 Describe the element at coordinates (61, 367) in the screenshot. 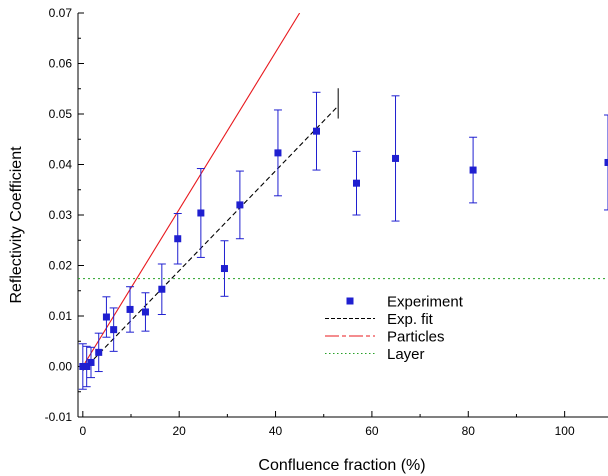

I see `y-tick-label: 0.00` at that location.